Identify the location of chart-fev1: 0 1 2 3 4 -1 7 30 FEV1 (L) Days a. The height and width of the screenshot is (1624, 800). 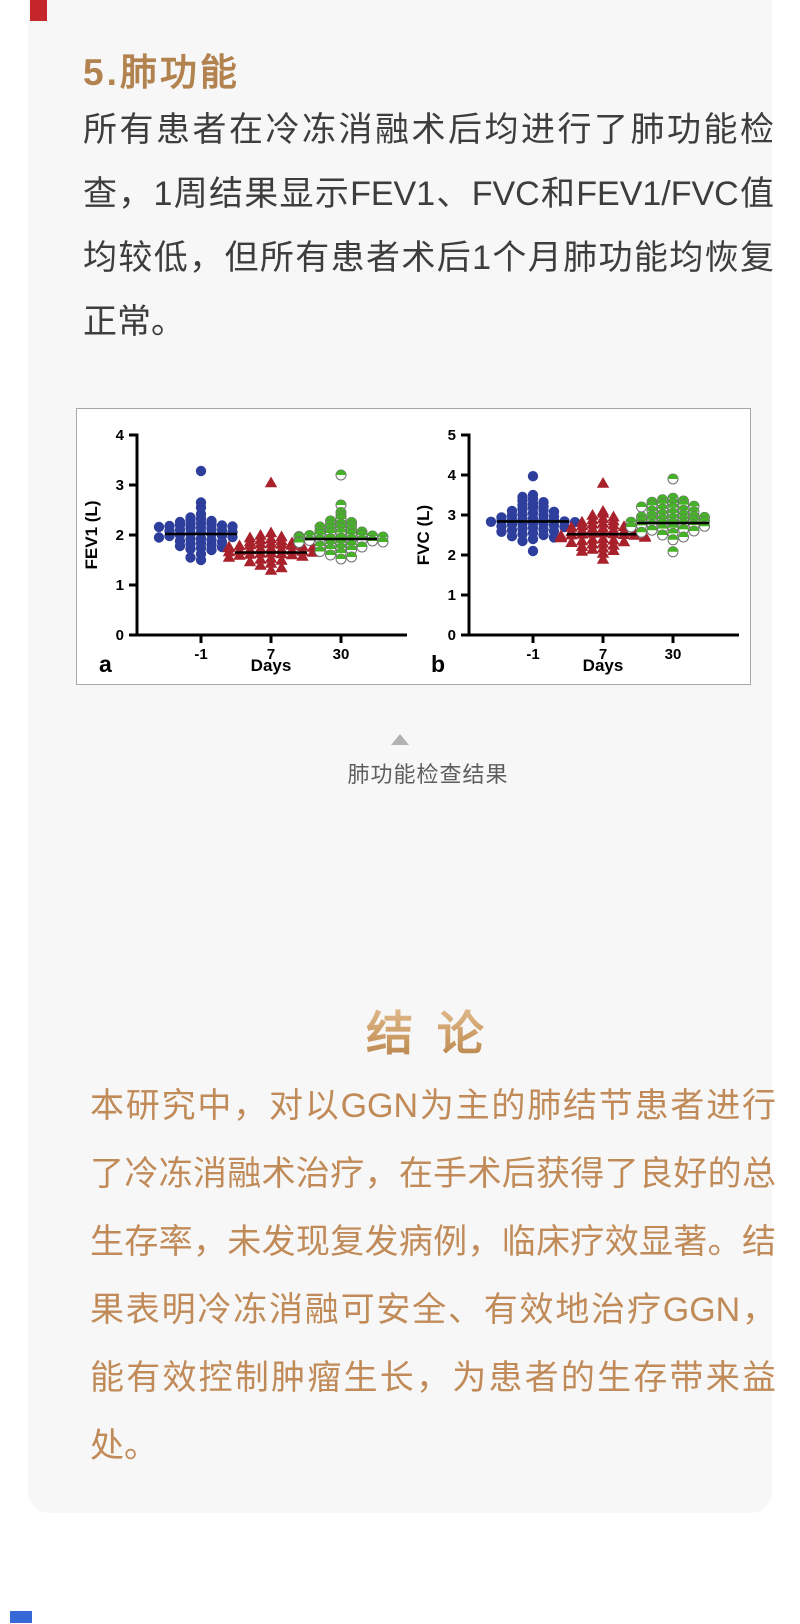
(247, 546).